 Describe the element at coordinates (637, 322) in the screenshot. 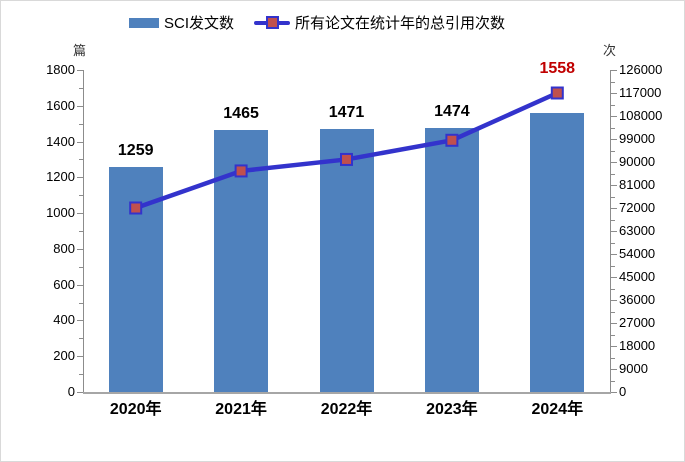

I see `right-axis-tick-label: 27000` at that location.